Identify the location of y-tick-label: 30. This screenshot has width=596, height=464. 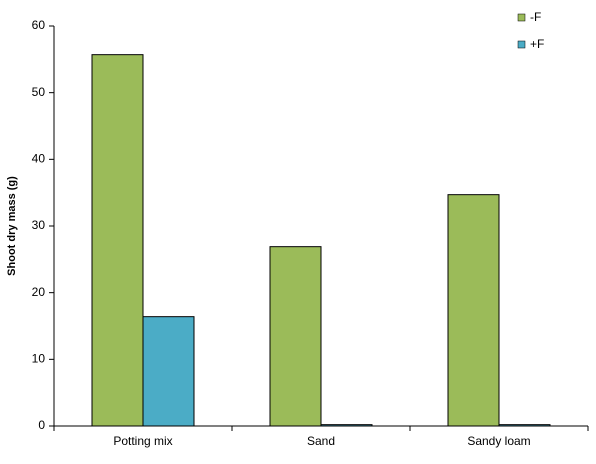
(39, 225).